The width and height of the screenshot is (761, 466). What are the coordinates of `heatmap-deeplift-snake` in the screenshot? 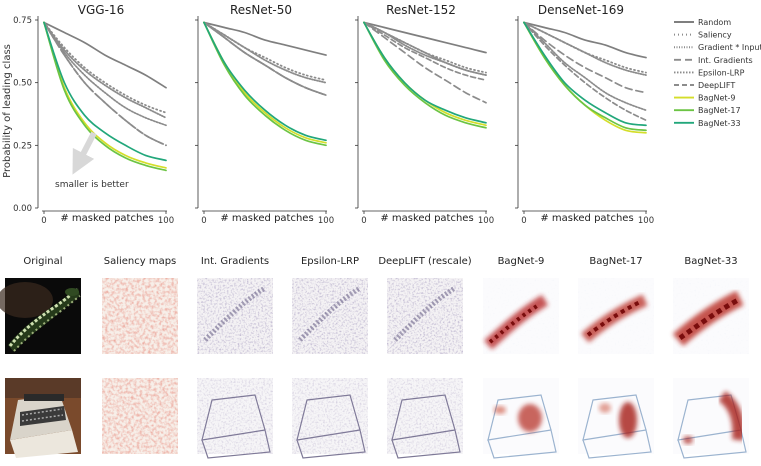 It's located at (425, 316).